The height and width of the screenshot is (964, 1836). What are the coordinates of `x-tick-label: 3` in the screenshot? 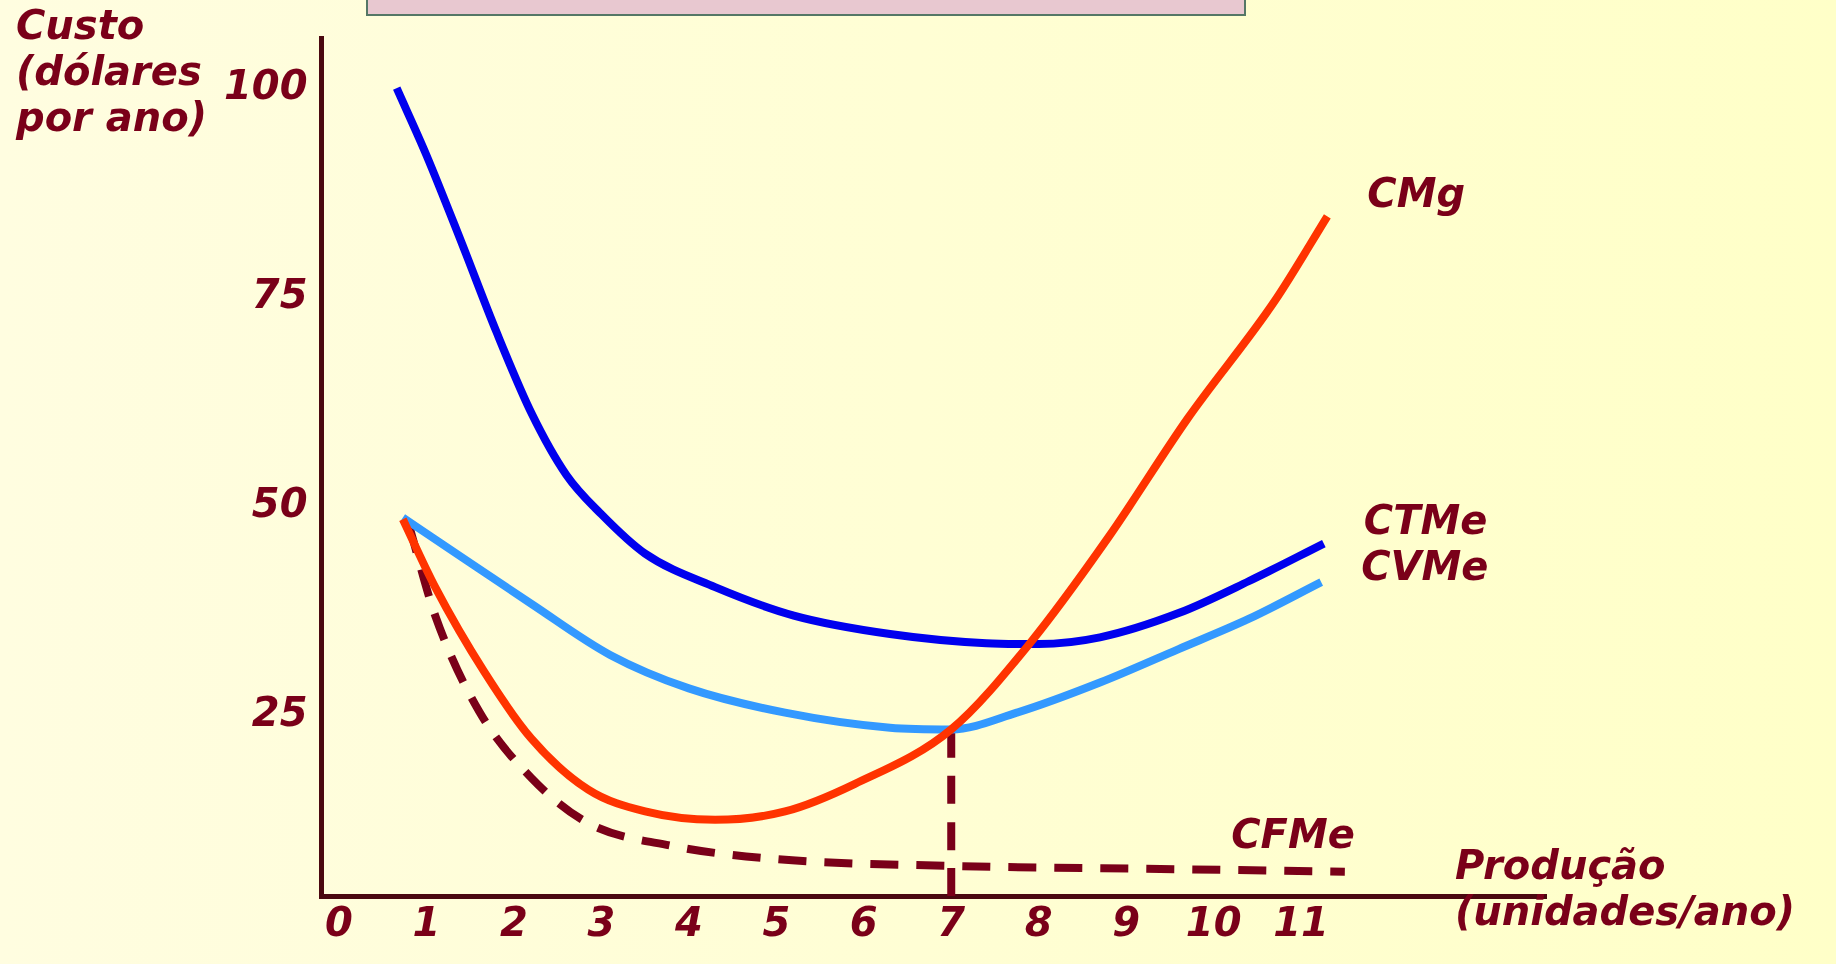 It's located at (601, 922).